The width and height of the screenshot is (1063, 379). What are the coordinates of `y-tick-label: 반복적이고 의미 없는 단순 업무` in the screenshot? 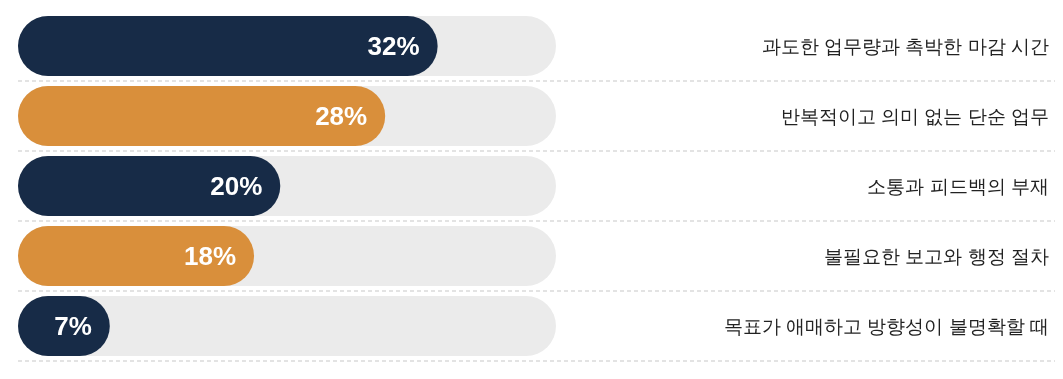 It's located at (914, 116).